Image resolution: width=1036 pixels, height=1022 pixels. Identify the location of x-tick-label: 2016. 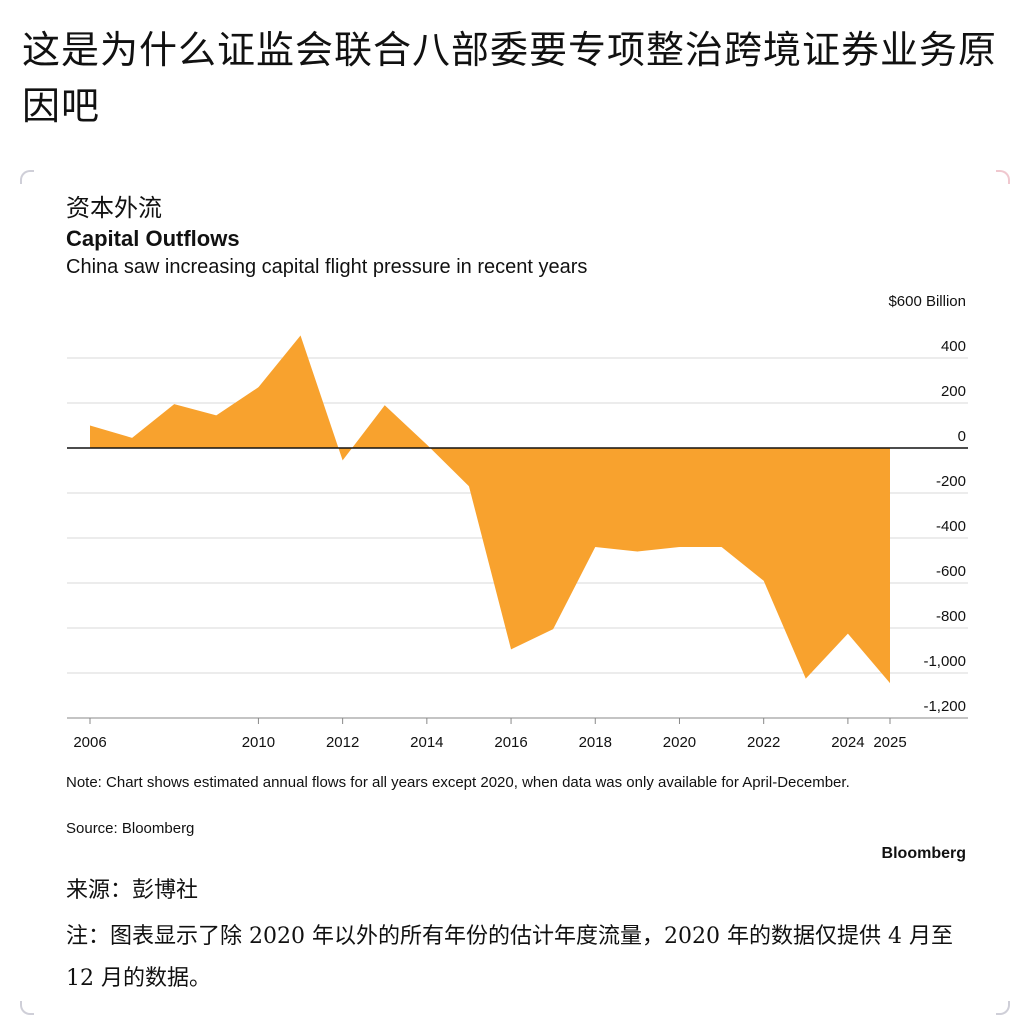
(510, 742).